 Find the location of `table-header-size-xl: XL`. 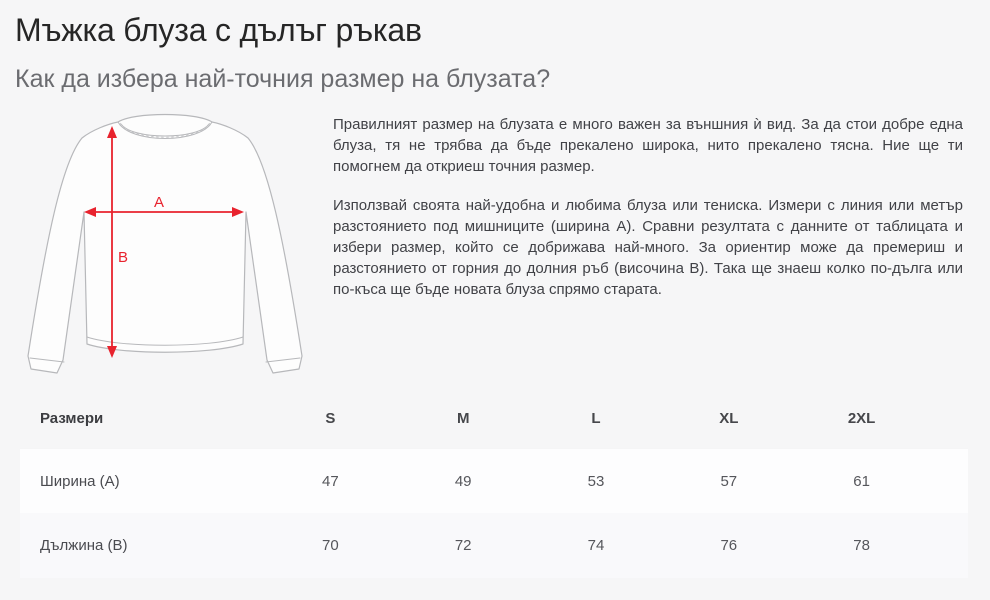

table-header-size-xl: XL is located at coordinates (729, 418).